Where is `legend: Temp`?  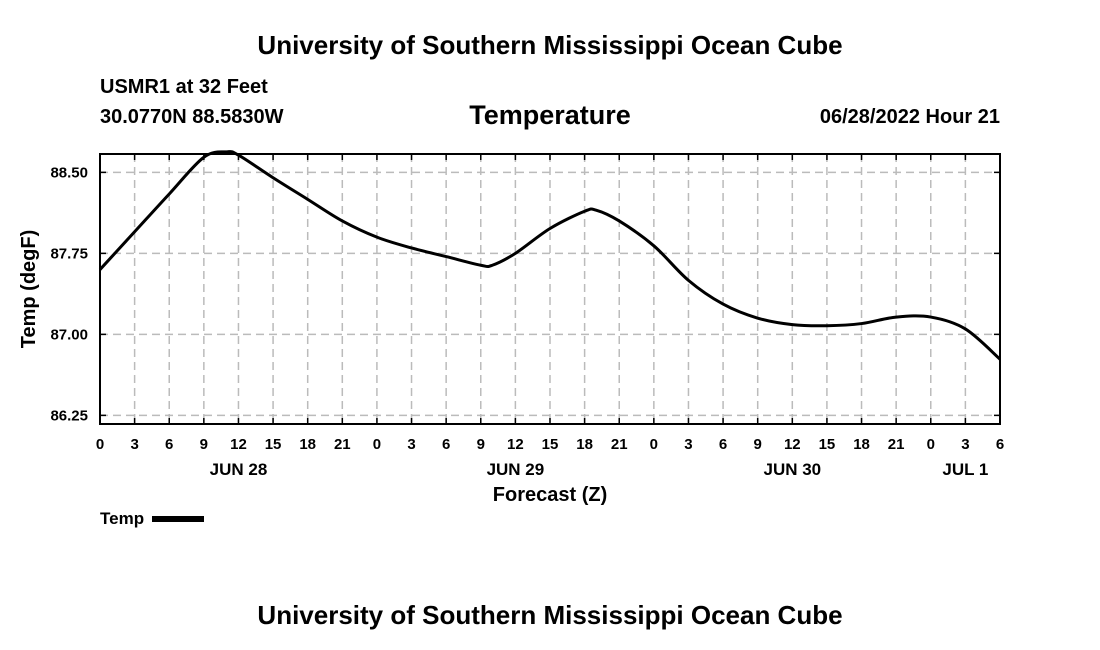 legend: Temp is located at coordinates (152, 519).